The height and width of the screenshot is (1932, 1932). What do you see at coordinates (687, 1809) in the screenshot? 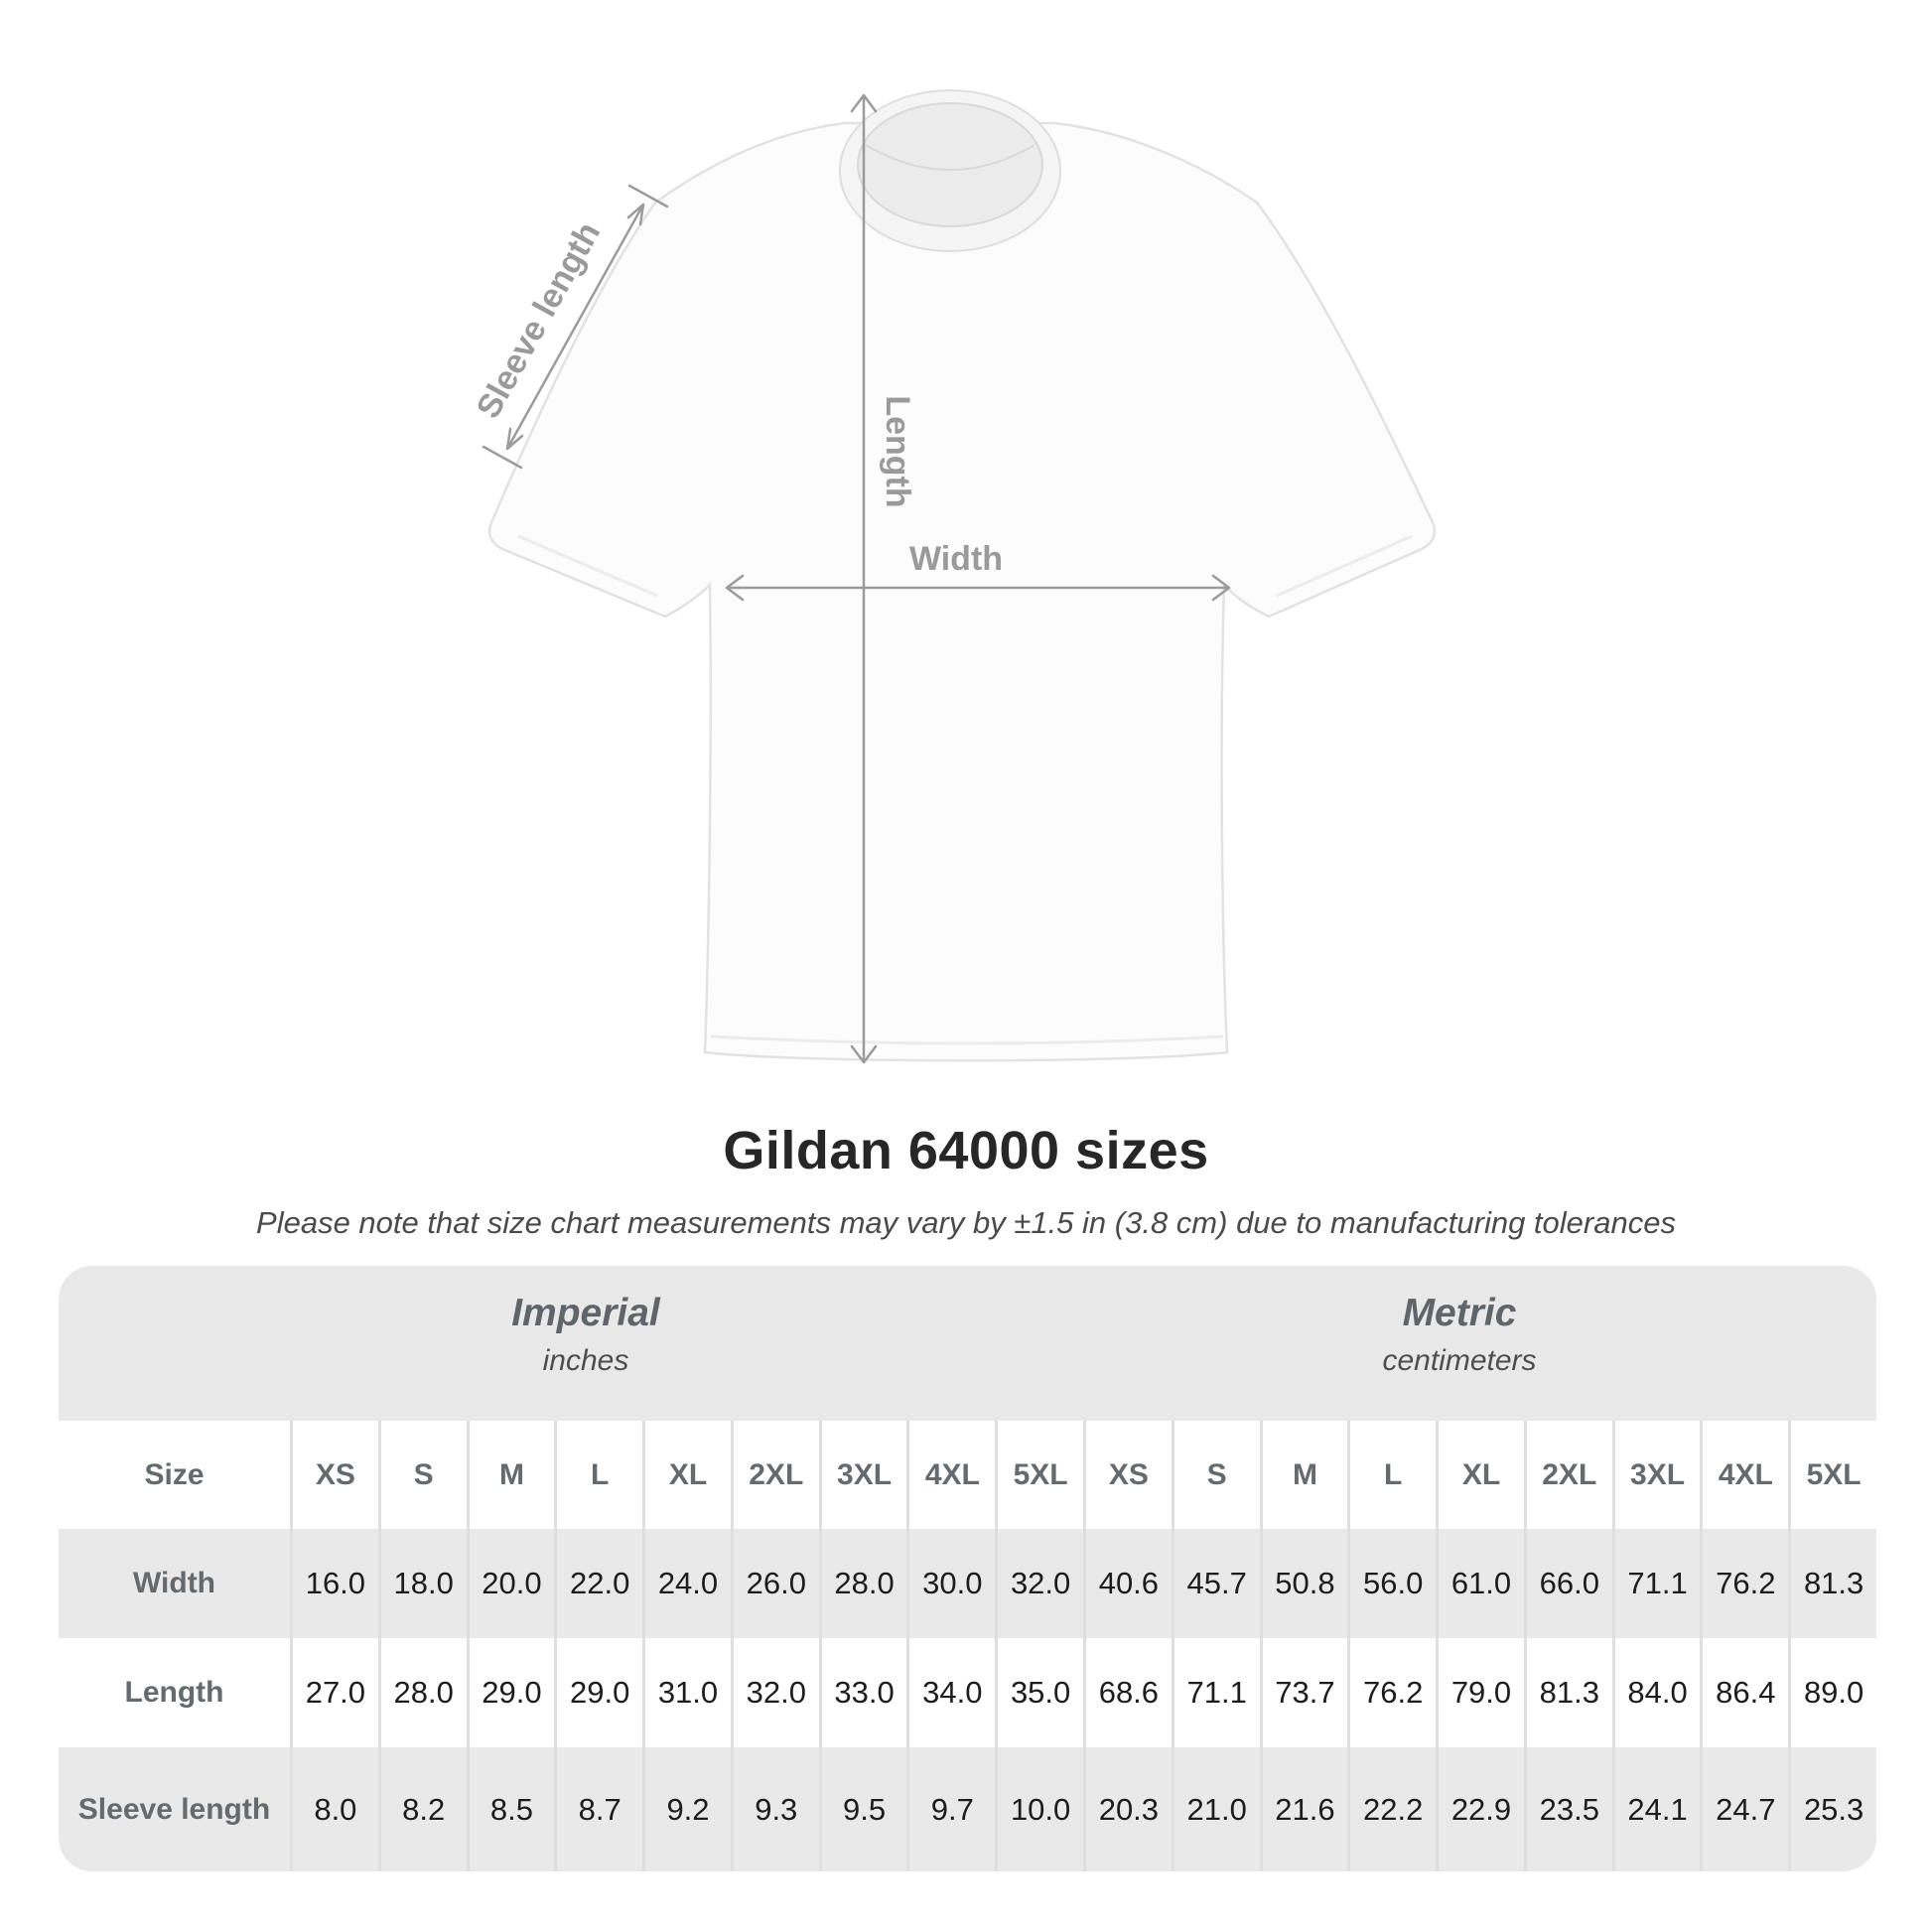
I see `measurement-cell: 9.2` at bounding box center [687, 1809].